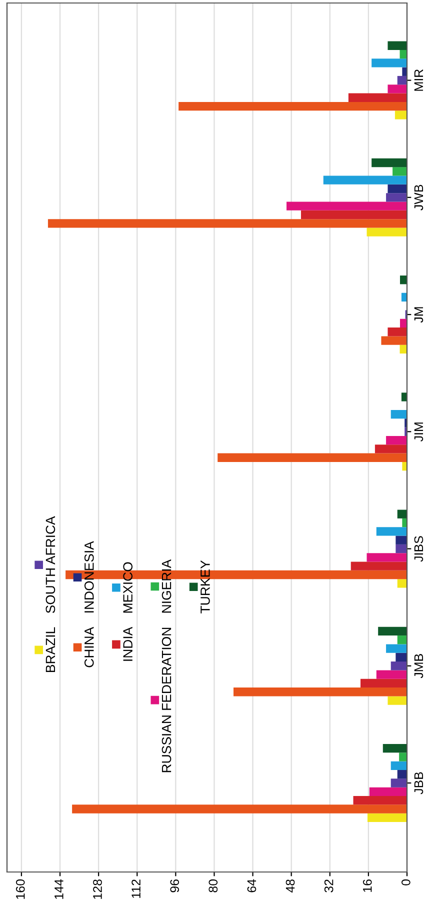 Image resolution: width=424 pixels, height=900 pixels. Describe the element at coordinates (59, 889) in the screenshot. I see `x-tick-label: 144` at that location.